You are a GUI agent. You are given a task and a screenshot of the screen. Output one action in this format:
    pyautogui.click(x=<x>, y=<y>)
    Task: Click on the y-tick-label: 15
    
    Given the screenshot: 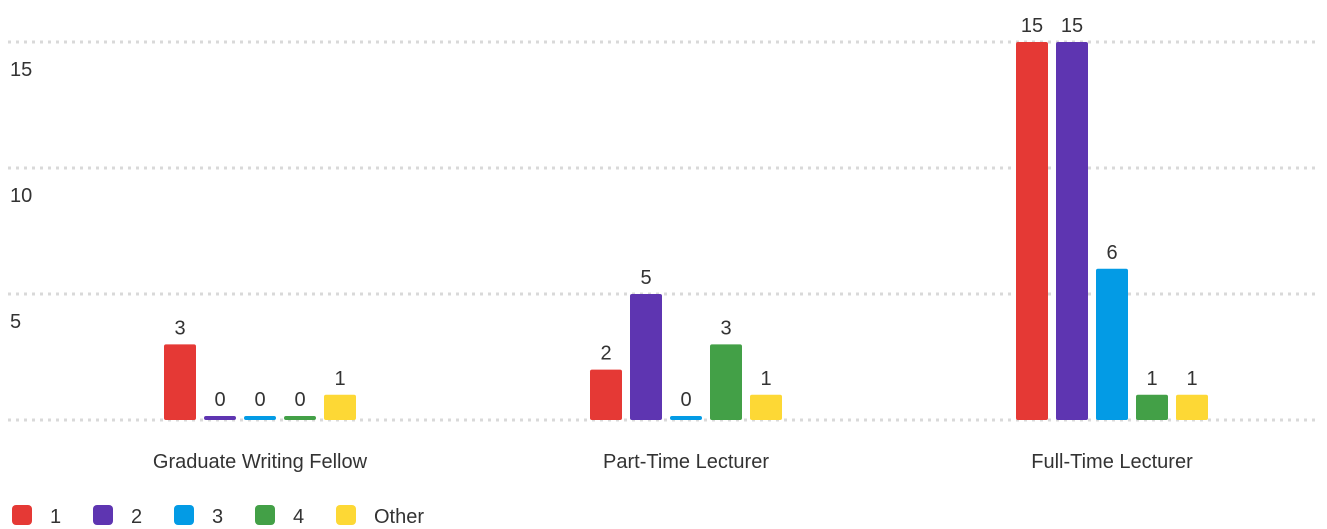 What is the action you would take?
    pyautogui.click(x=21, y=70)
    